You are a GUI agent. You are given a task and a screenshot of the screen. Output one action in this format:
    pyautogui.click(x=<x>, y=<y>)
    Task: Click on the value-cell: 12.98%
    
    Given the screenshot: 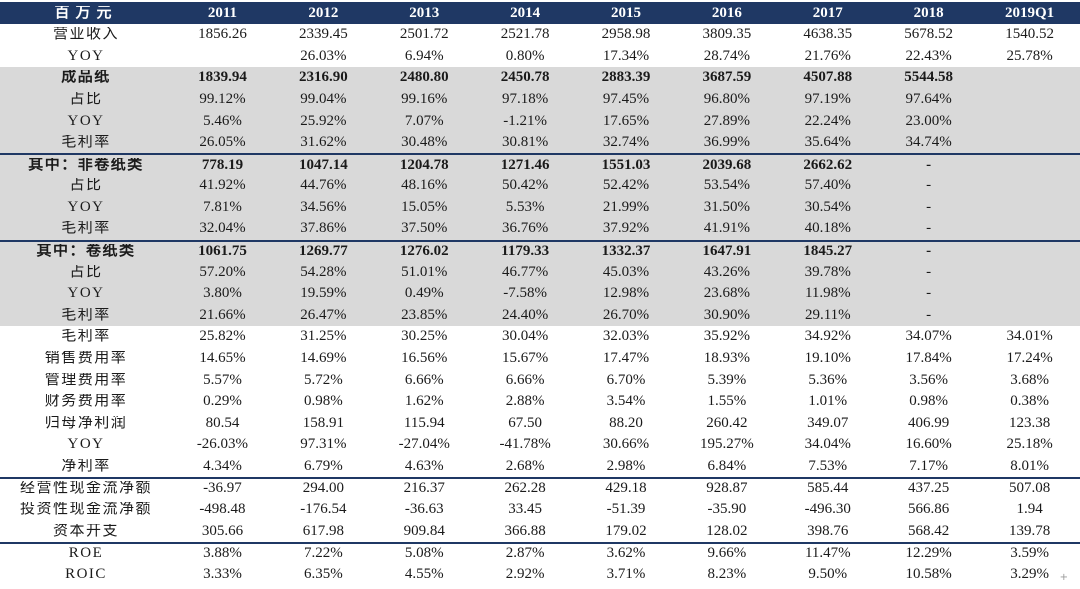 What is the action you would take?
    pyautogui.click(x=626, y=294)
    